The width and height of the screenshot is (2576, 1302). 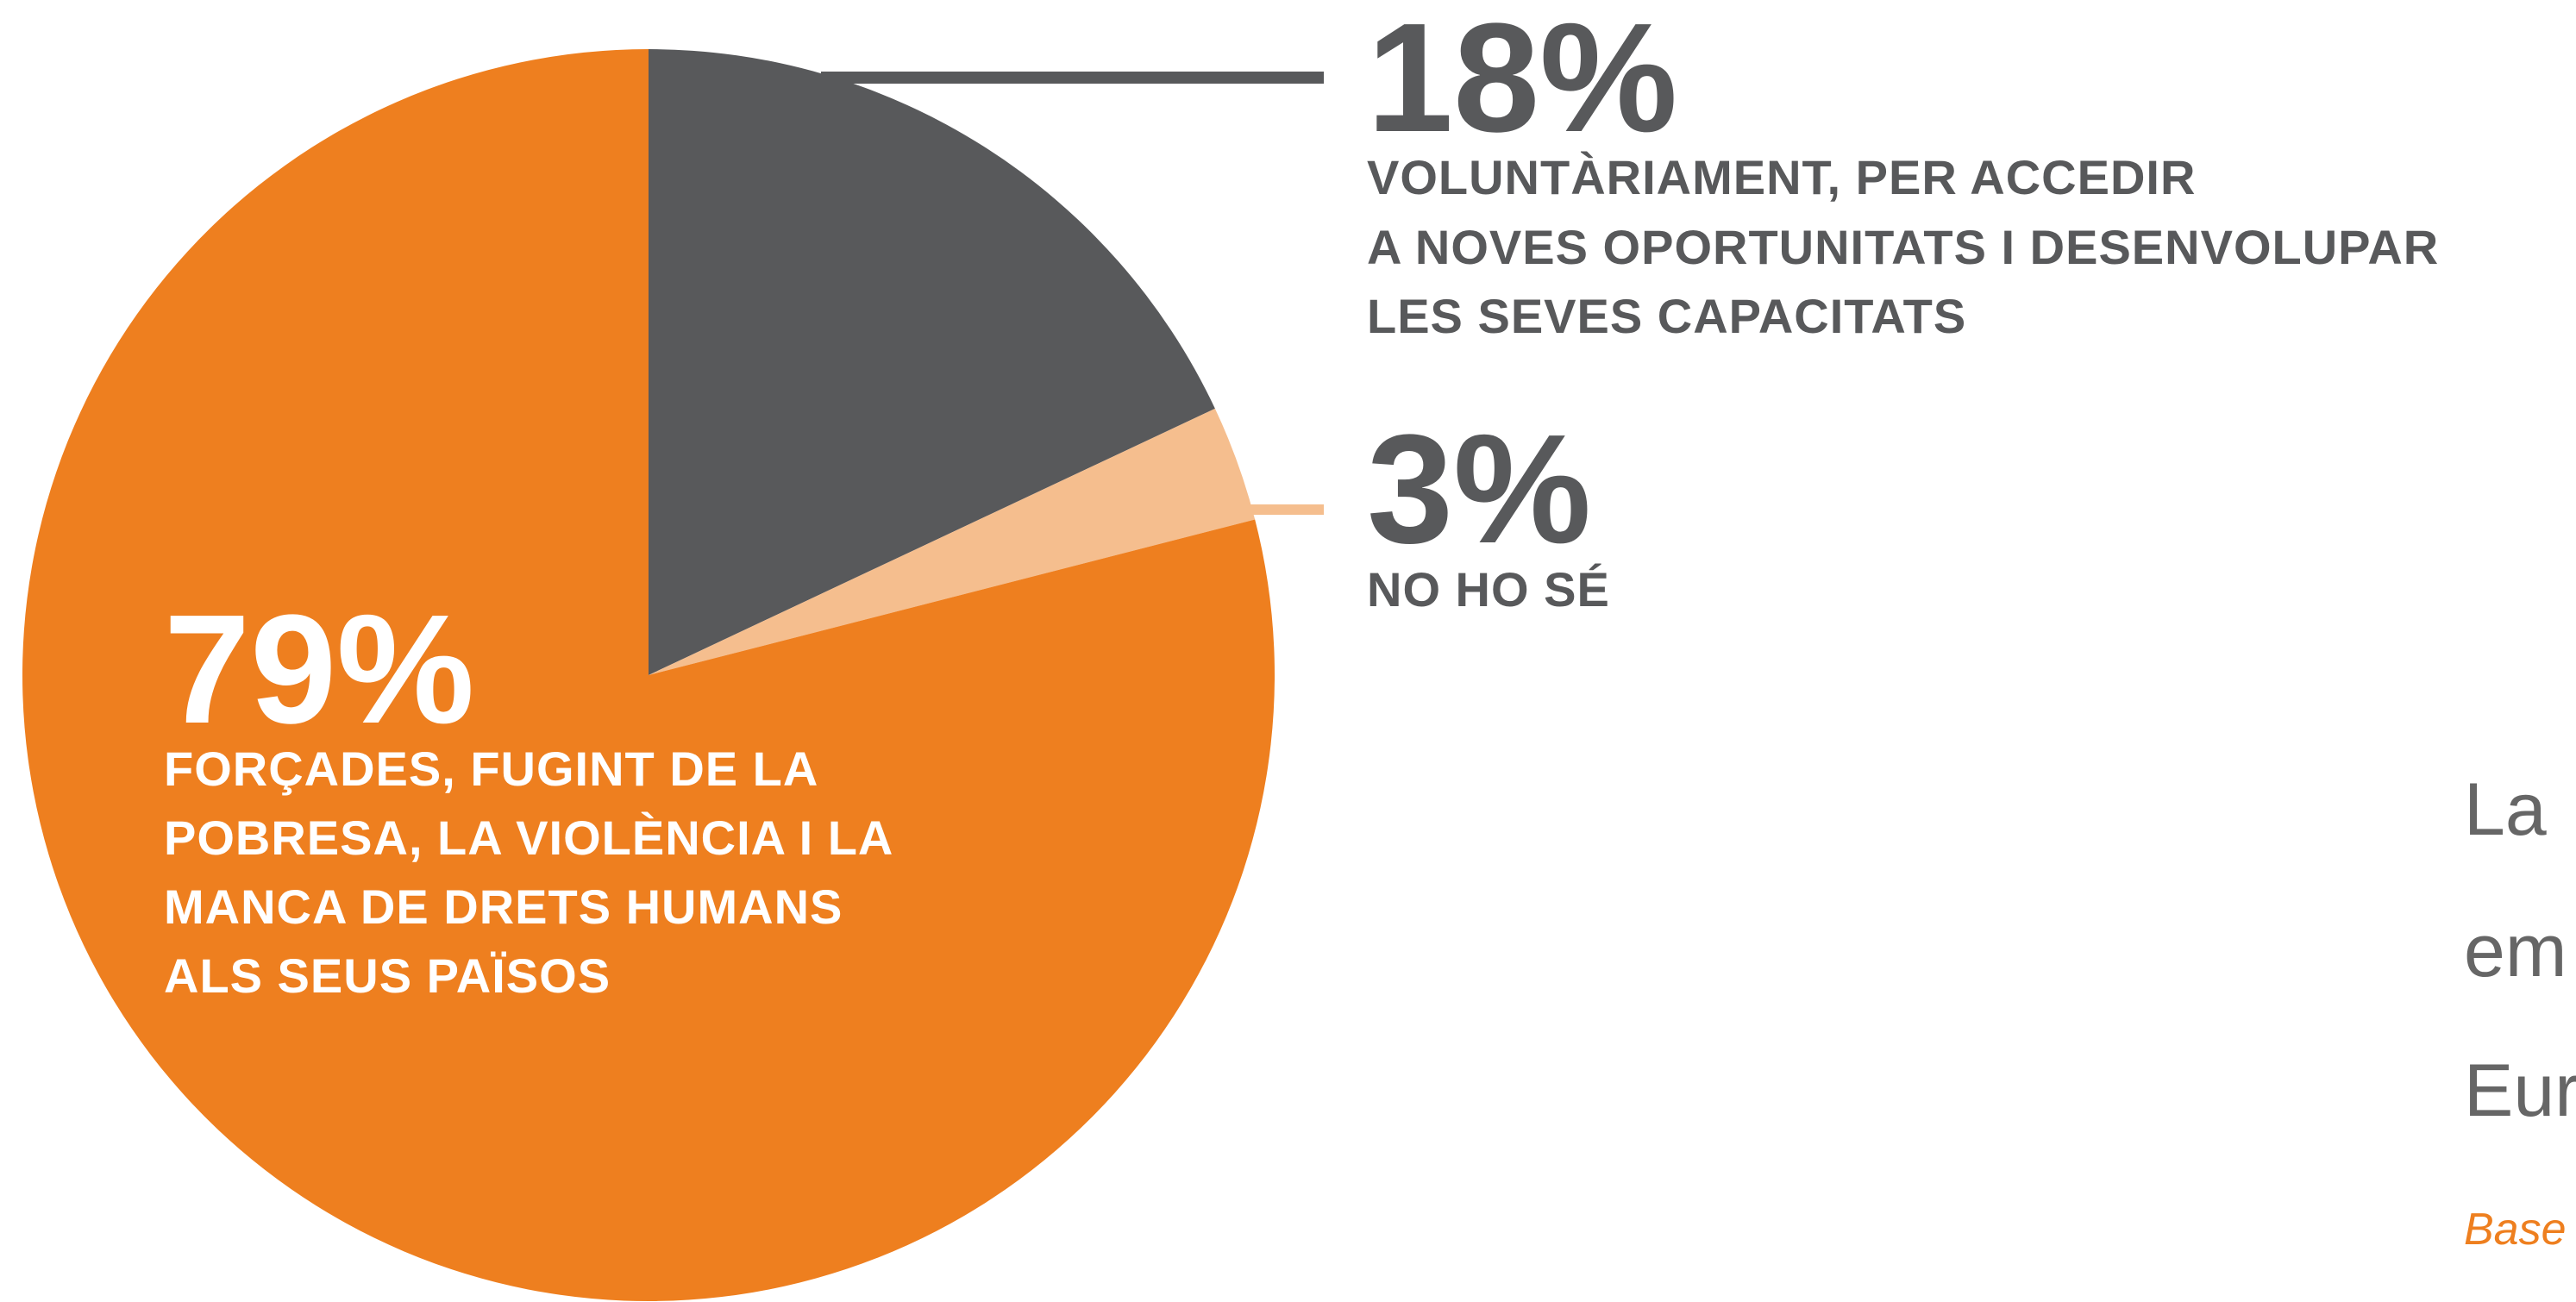 I want to click on side-text: em, so click(x=2515, y=951).